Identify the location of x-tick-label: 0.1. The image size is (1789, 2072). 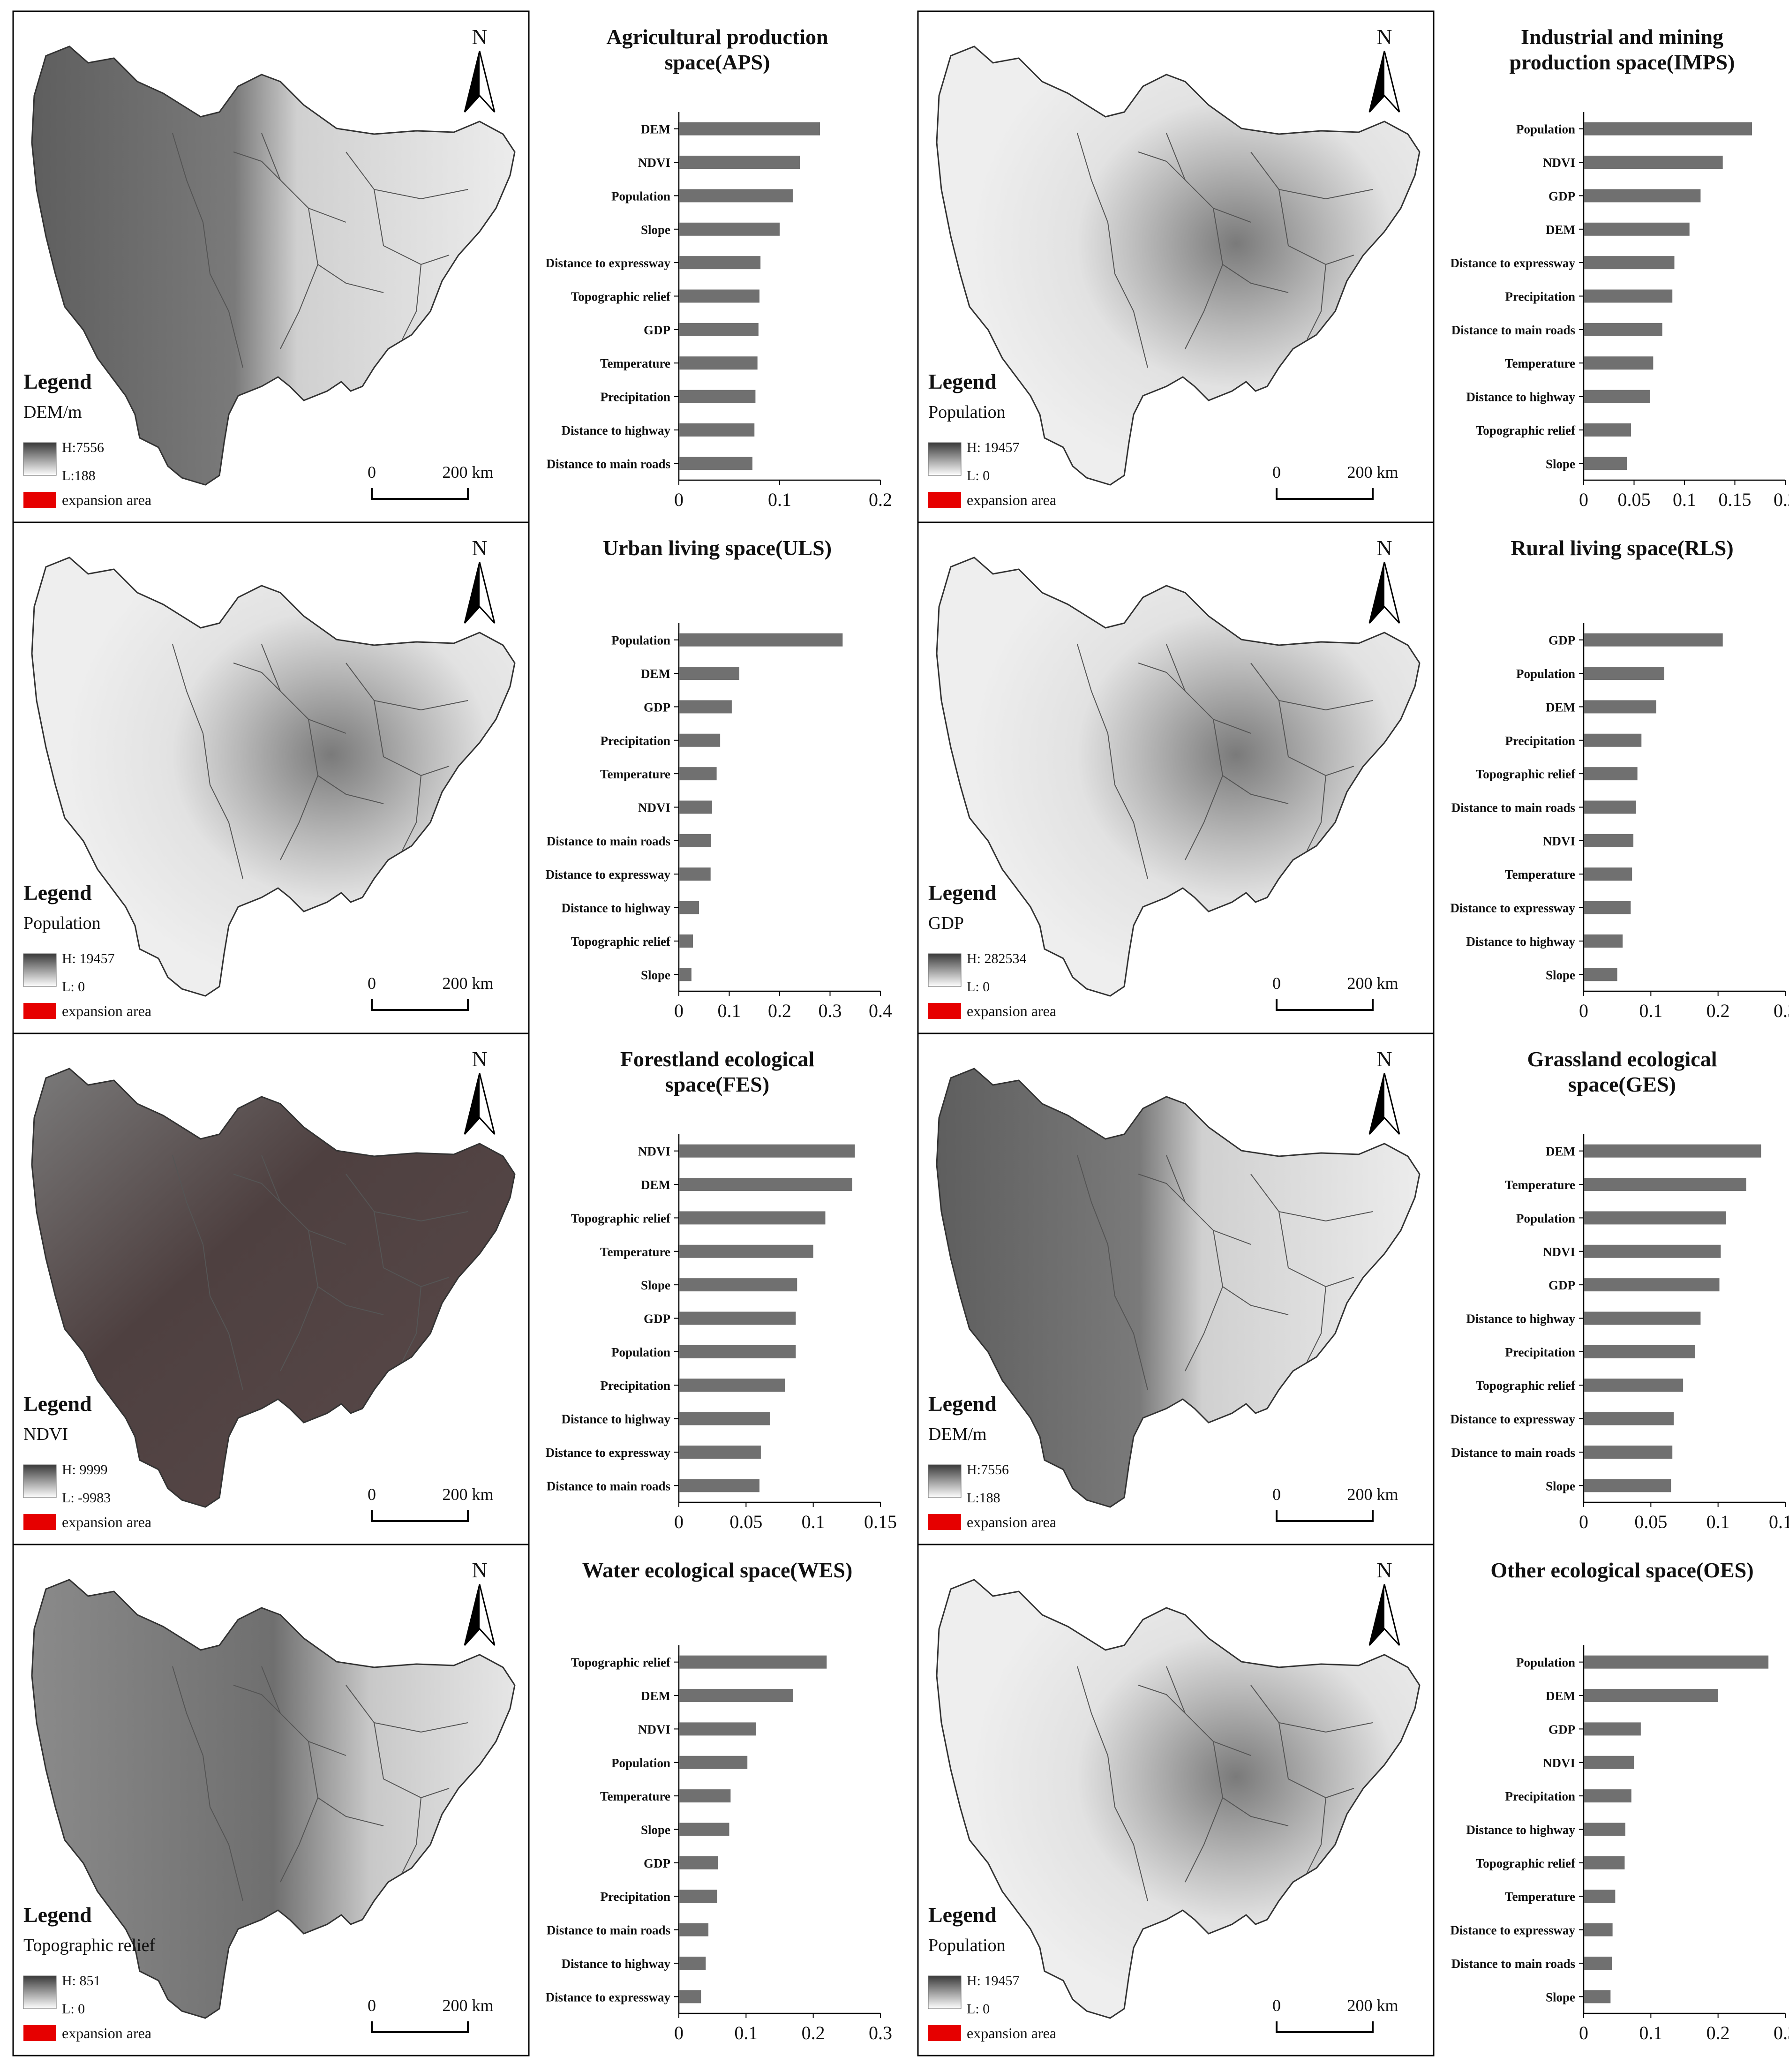
(1650, 2032).